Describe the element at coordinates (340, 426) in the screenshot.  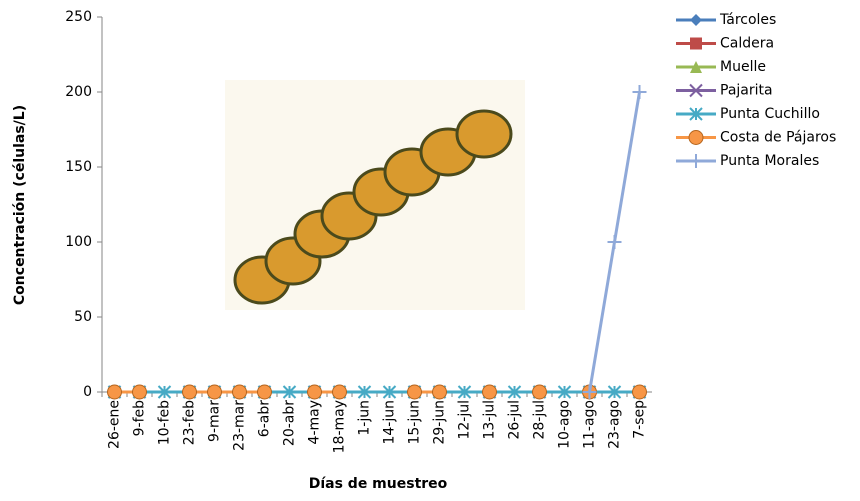
I see `x-tick-label: 18-may` at that location.